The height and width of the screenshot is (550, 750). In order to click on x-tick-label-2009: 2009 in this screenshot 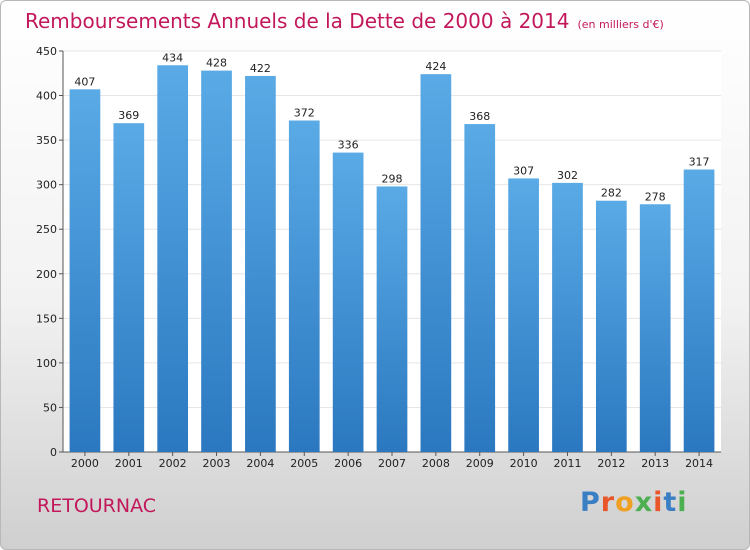, I will do `click(480, 463)`.